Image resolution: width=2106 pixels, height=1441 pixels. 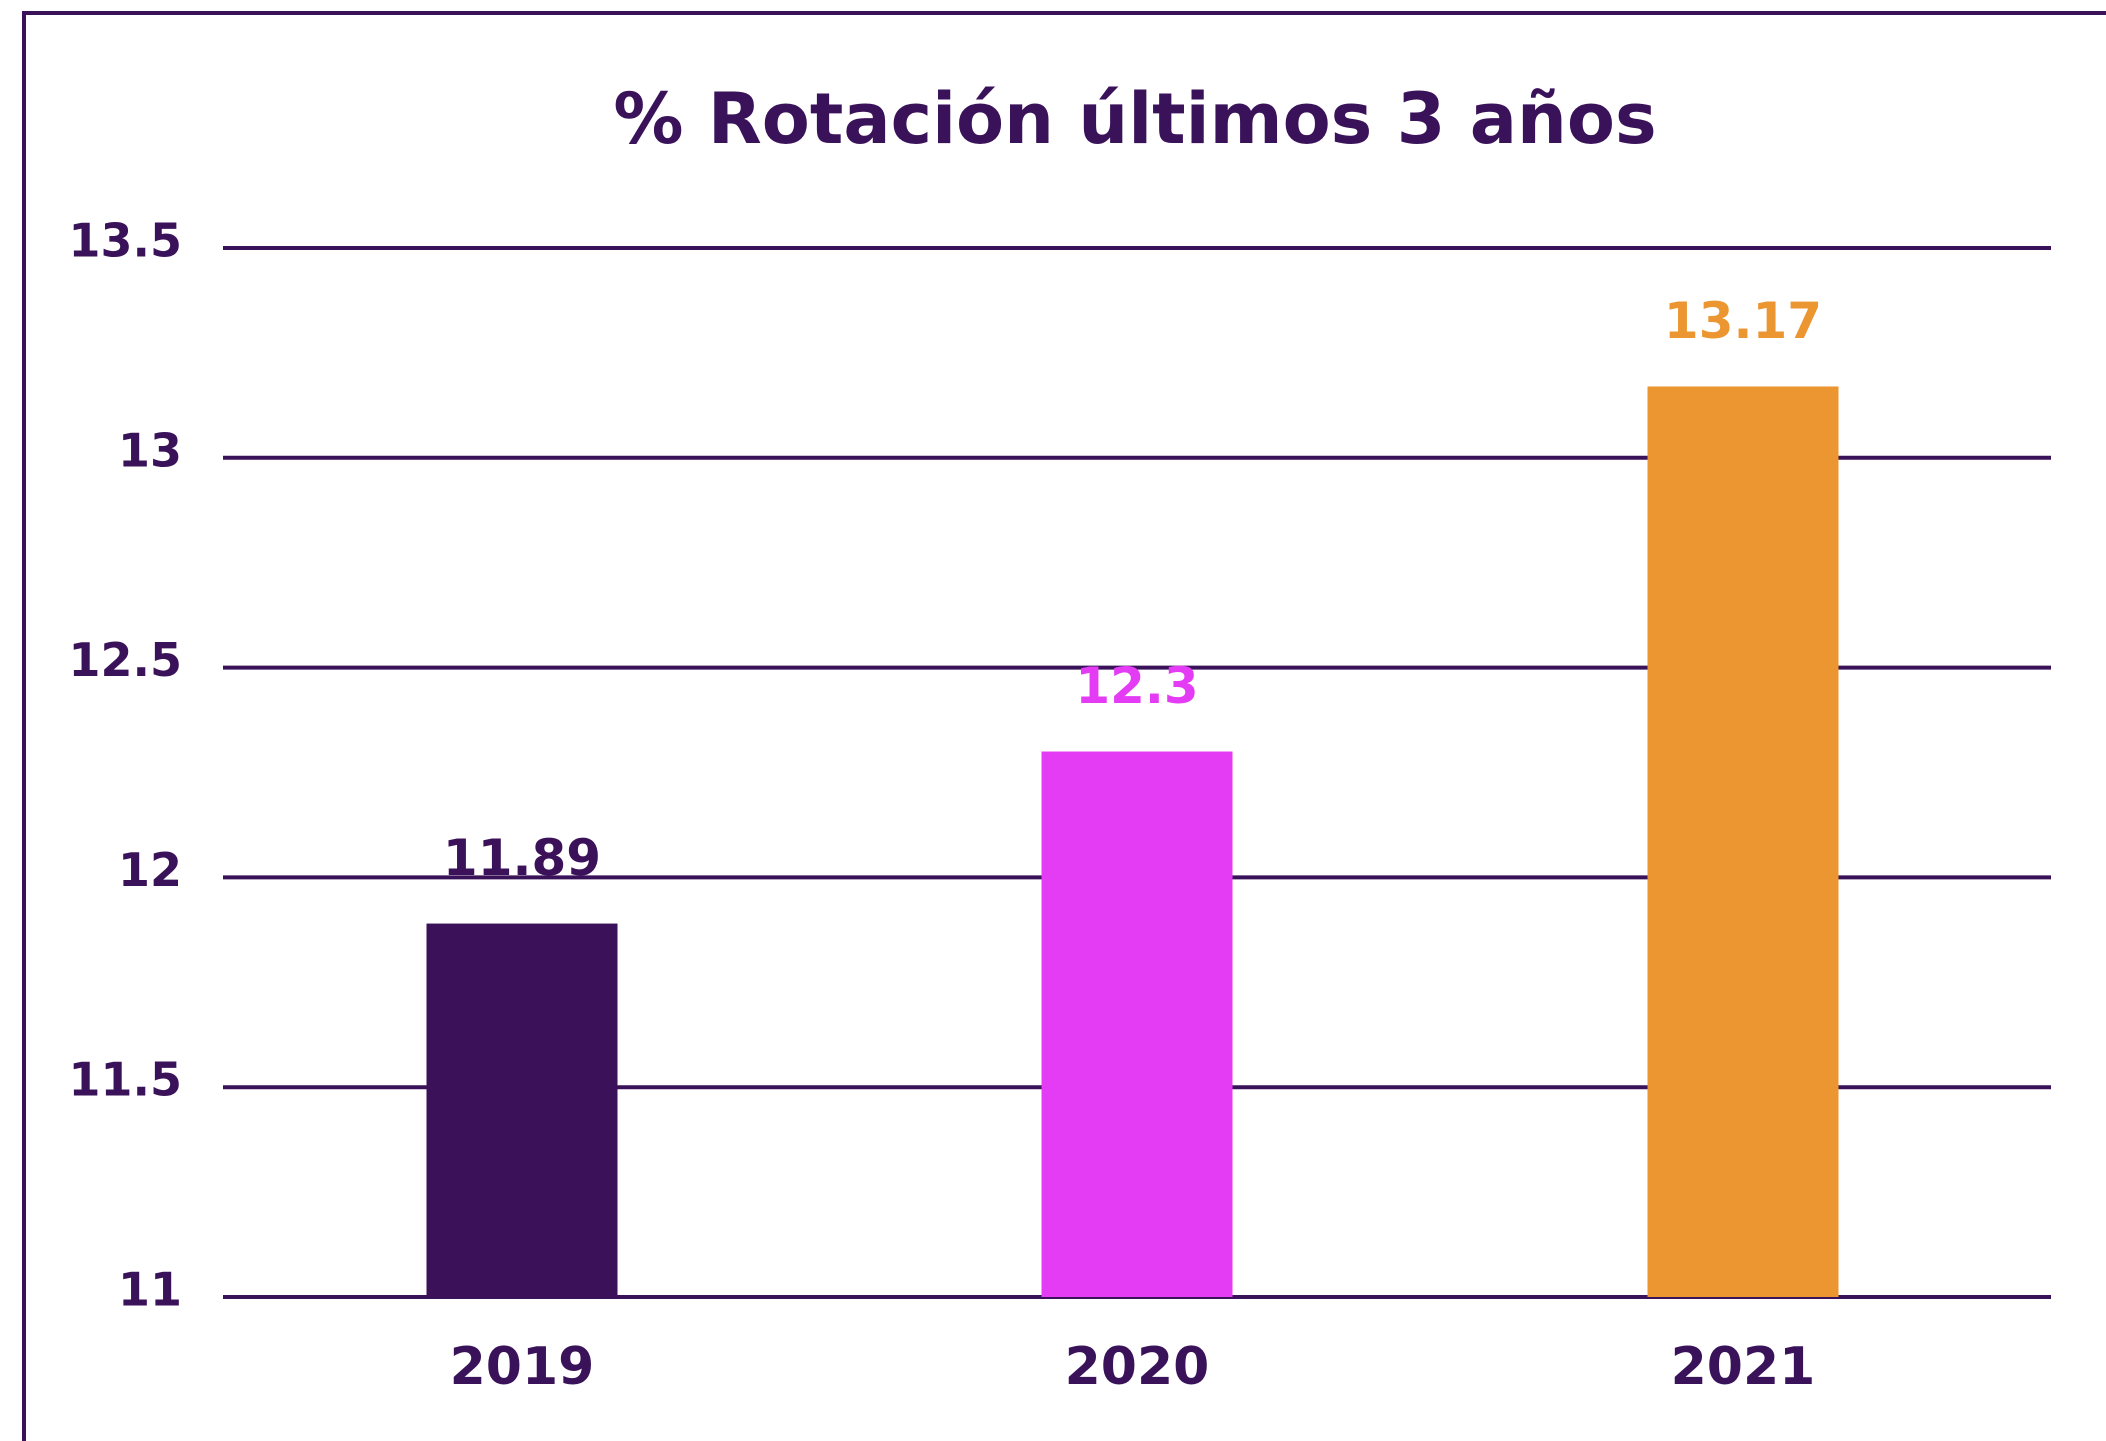 I want to click on data-label: 13.17, so click(x=1743, y=321).